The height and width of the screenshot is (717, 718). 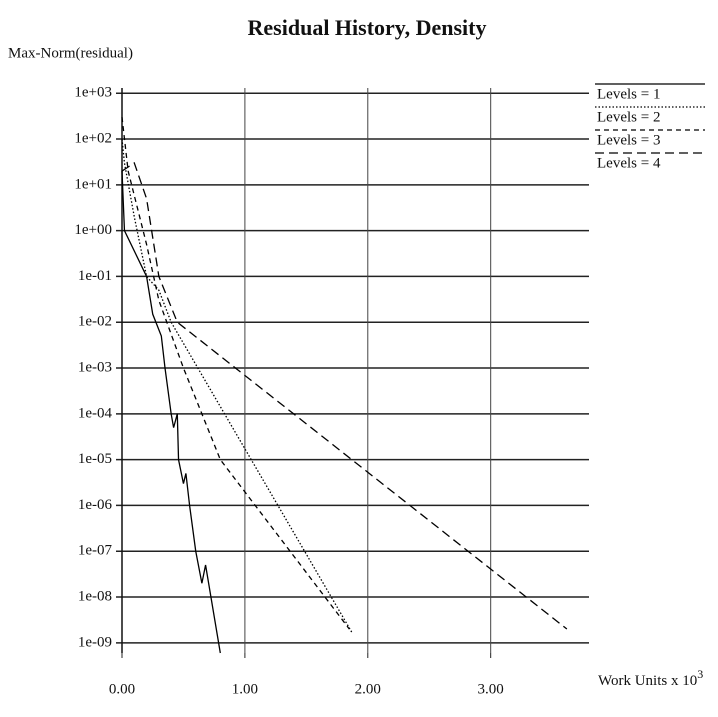 I want to click on y-tick-label: 1e-05, so click(x=95, y=459).